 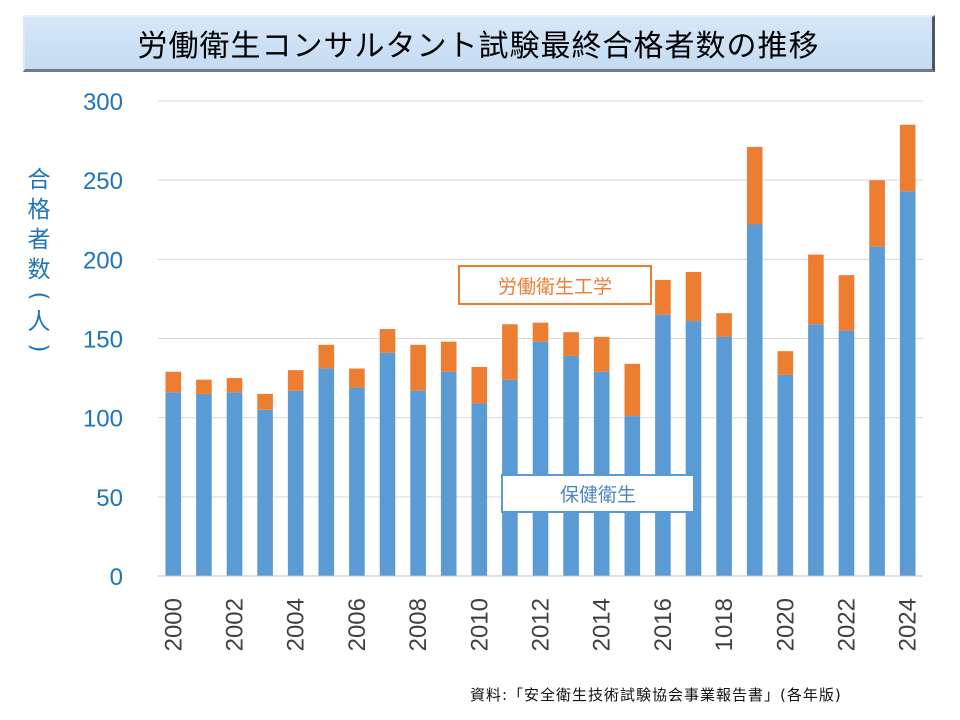 I want to click on bar-kogaku-2008, so click(x=418, y=367).